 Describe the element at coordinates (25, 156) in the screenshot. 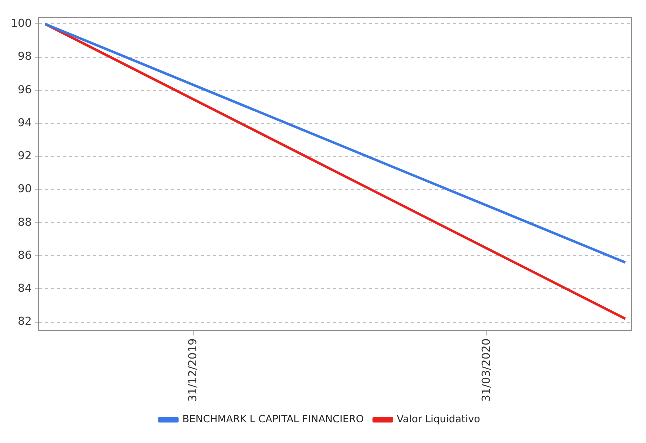

I see `y-tick-label: 92` at that location.